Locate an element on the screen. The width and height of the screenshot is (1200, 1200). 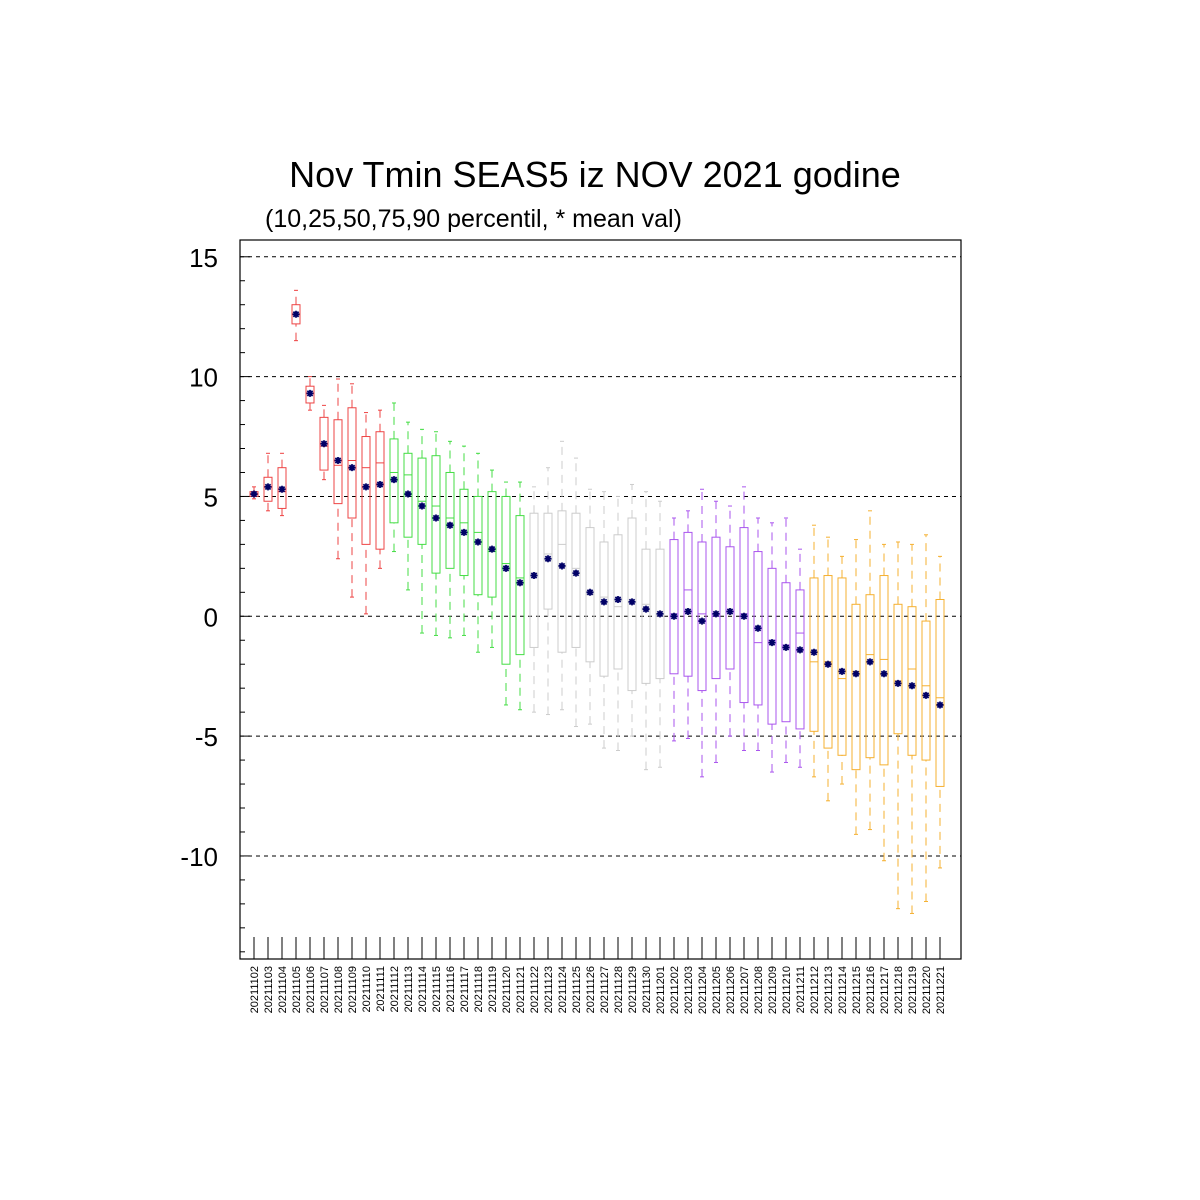
y-tick-label: -10 is located at coordinates (199, 857).